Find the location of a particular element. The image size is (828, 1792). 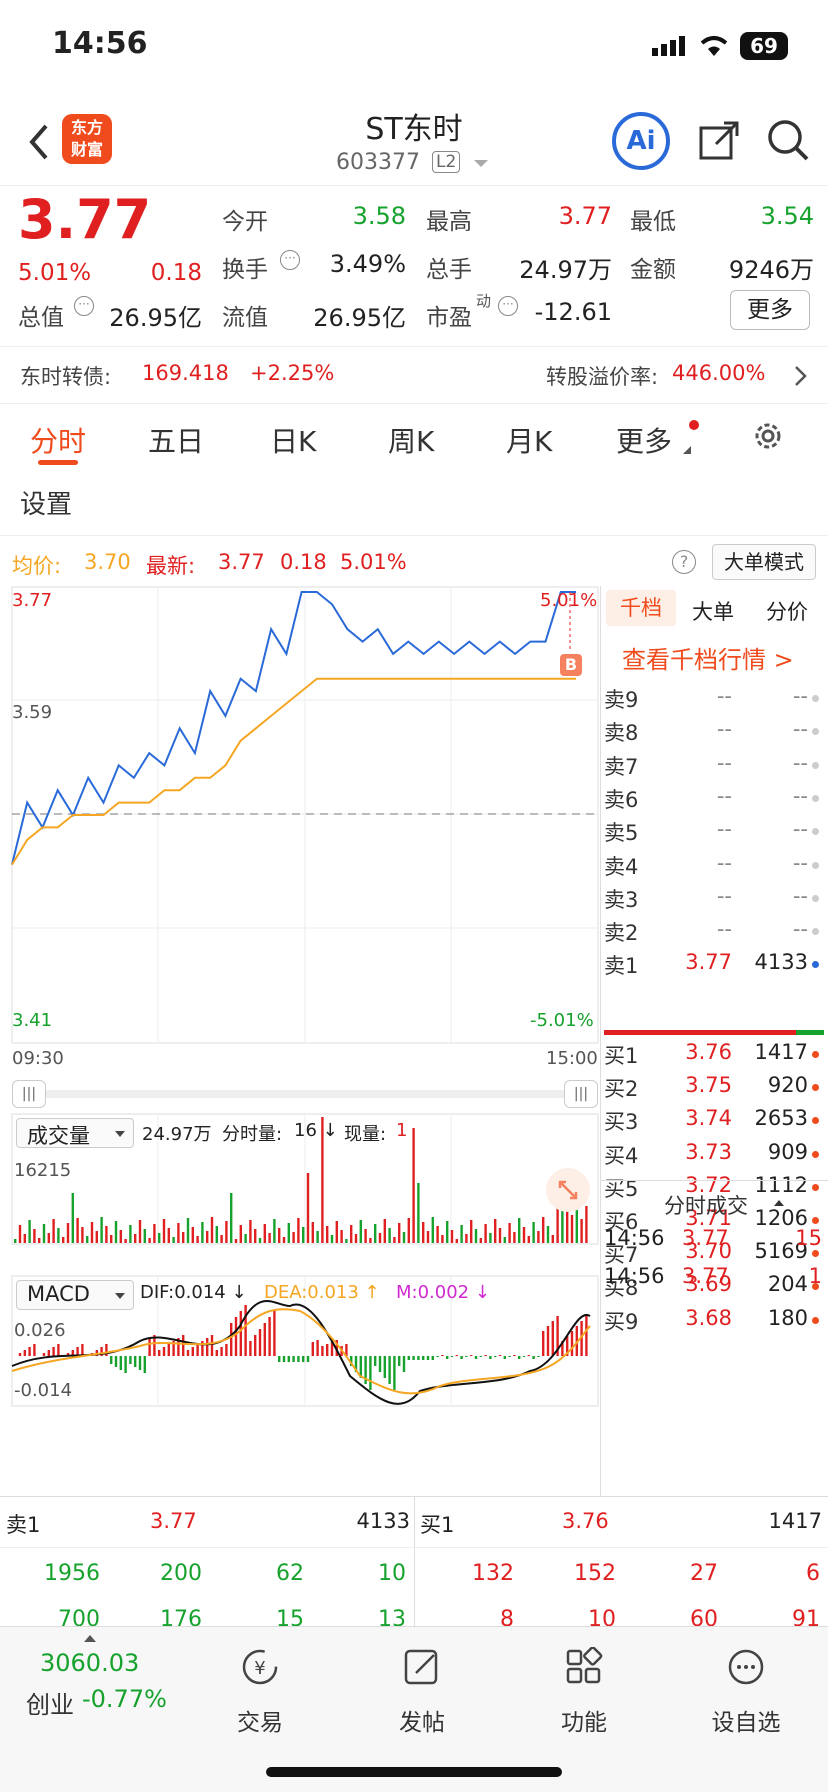

sell-queue-volume: 4133 is located at coordinates (383, 1521).